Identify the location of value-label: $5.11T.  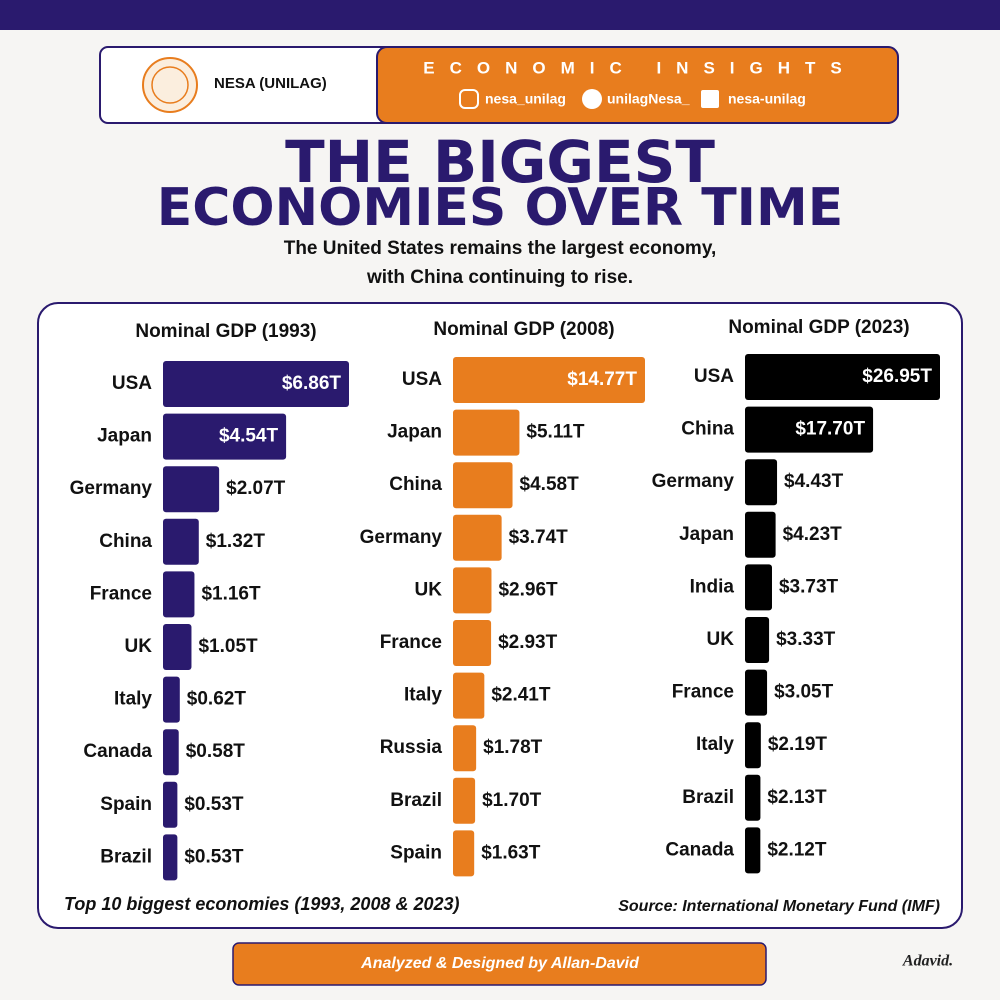
(555, 432).